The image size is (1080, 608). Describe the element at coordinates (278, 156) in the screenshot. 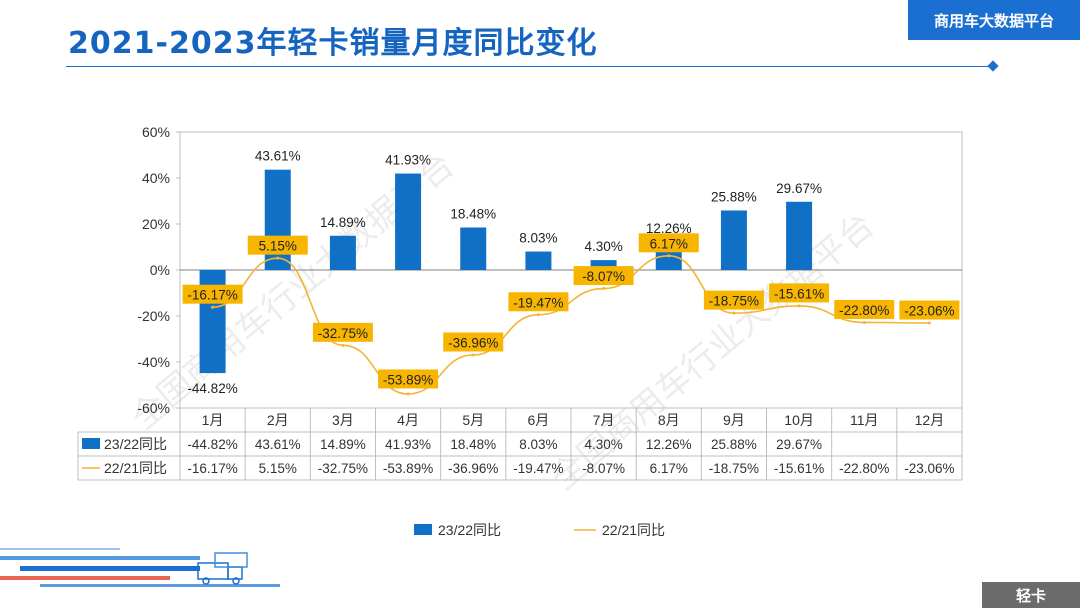

I see `bar-data-label: 43.61%` at that location.